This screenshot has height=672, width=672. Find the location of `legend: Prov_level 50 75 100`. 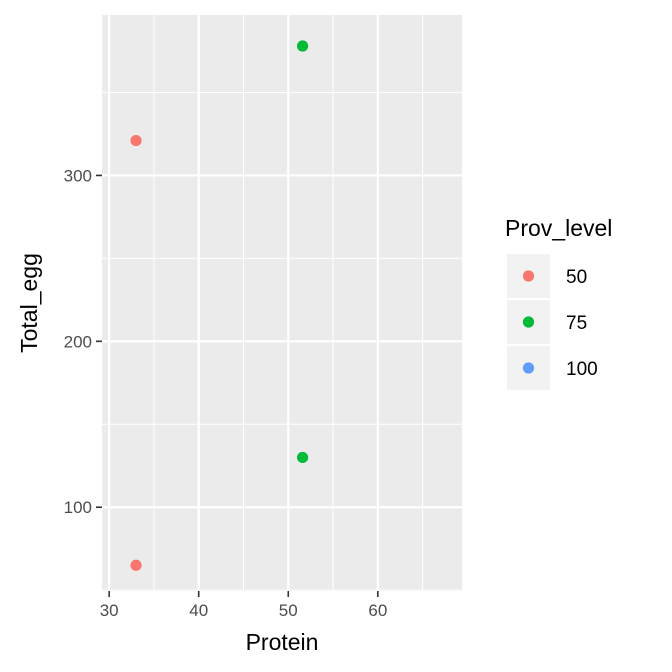

legend: Prov_level 50 75 100 is located at coordinates (558, 302).